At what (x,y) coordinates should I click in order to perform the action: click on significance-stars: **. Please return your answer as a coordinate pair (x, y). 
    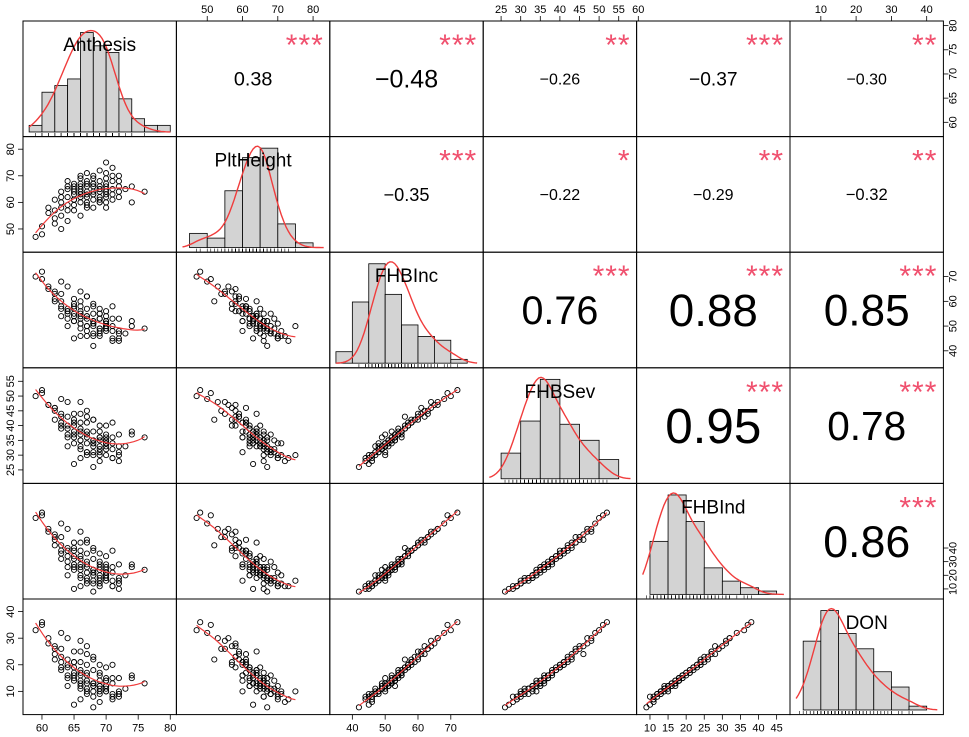
    Looking at the image, I should click on (771, 161).